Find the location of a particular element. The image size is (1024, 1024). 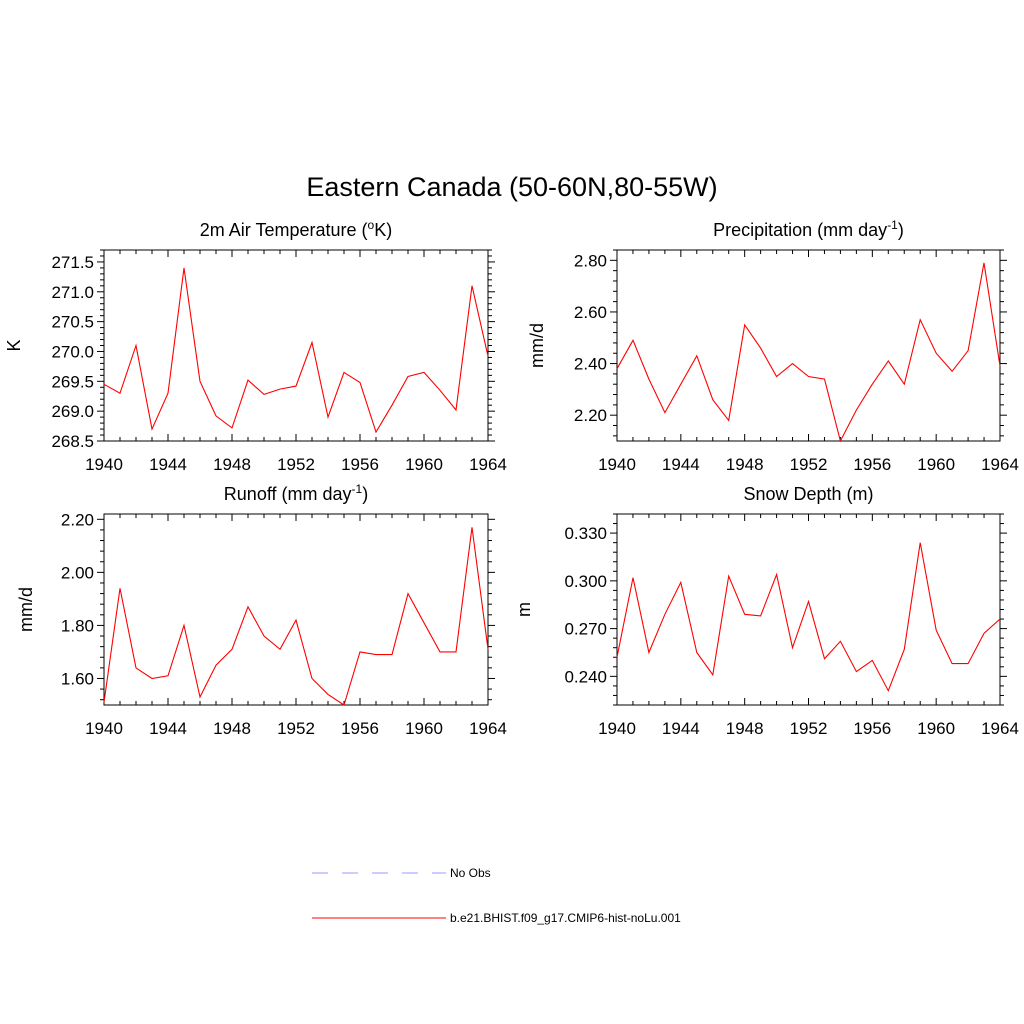

y-tick-label: 2.00 is located at coordinates (77, 572).